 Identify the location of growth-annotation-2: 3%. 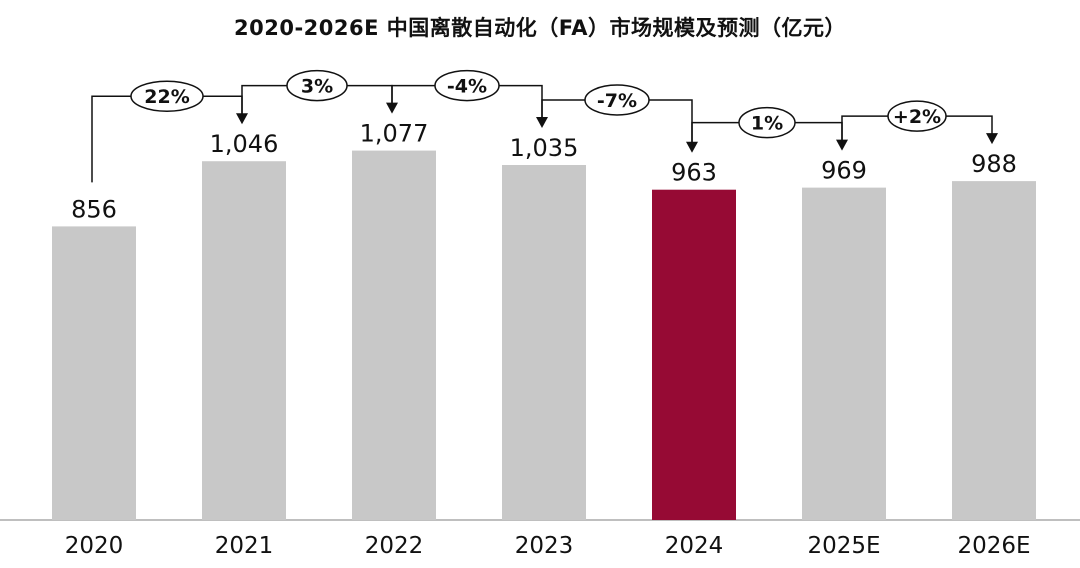
(319, 93).